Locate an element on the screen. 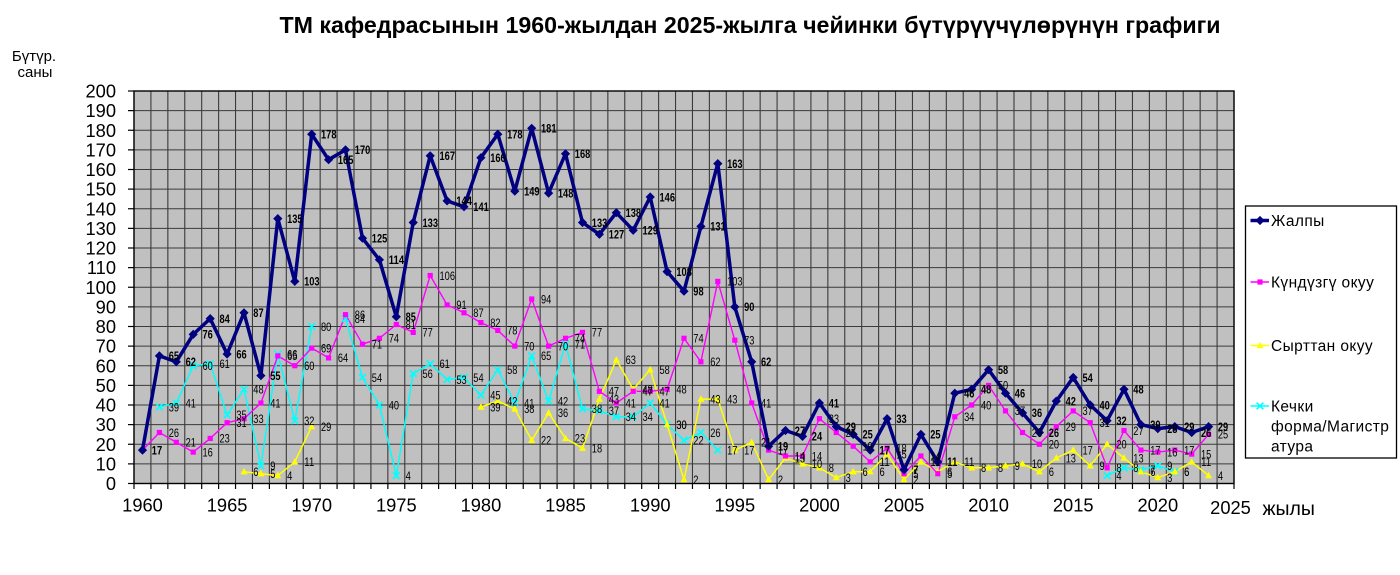  svg-text: 30 is located at coordinates (106, 424).